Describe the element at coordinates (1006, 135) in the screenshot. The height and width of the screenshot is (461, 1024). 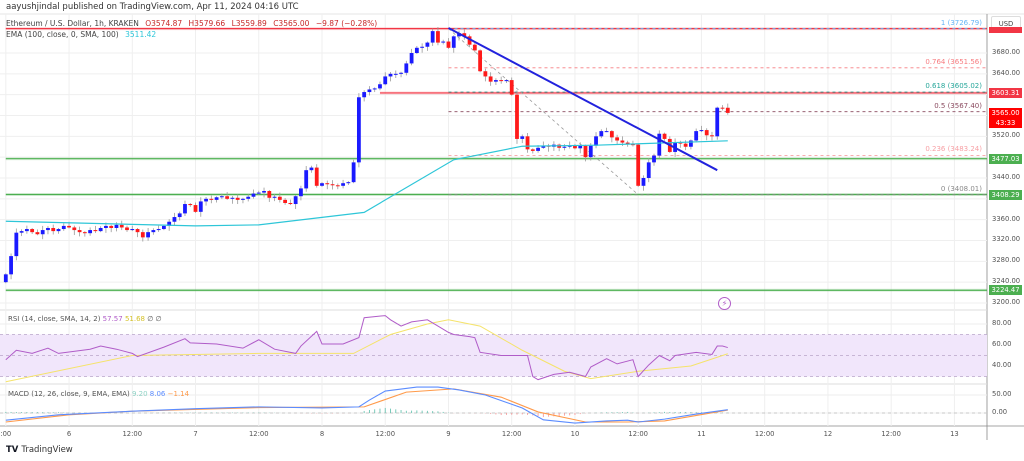
I see `price-tick-label: 3520.00` at that location.